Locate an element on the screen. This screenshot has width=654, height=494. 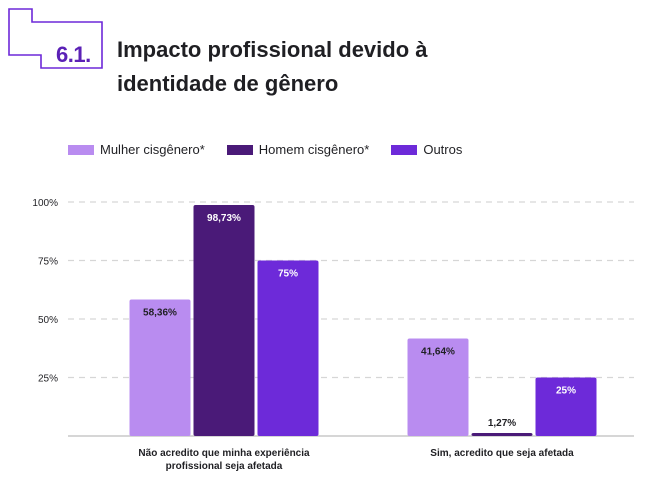
legend-label-mulher: Mulher cisgênero* is located at coordinates (152, 149).